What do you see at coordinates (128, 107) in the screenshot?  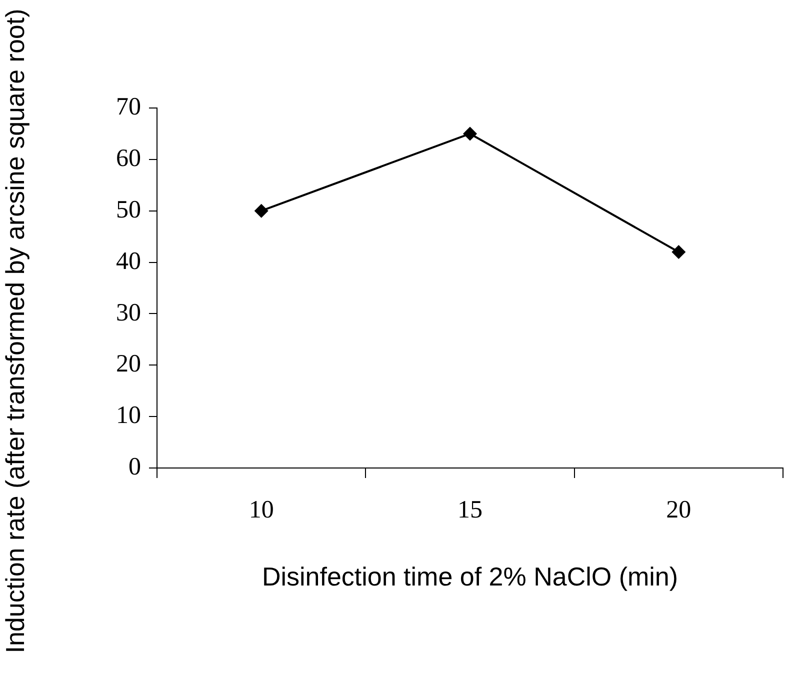 I see `y-tick-label: 70` at bounding box center [128, 107].